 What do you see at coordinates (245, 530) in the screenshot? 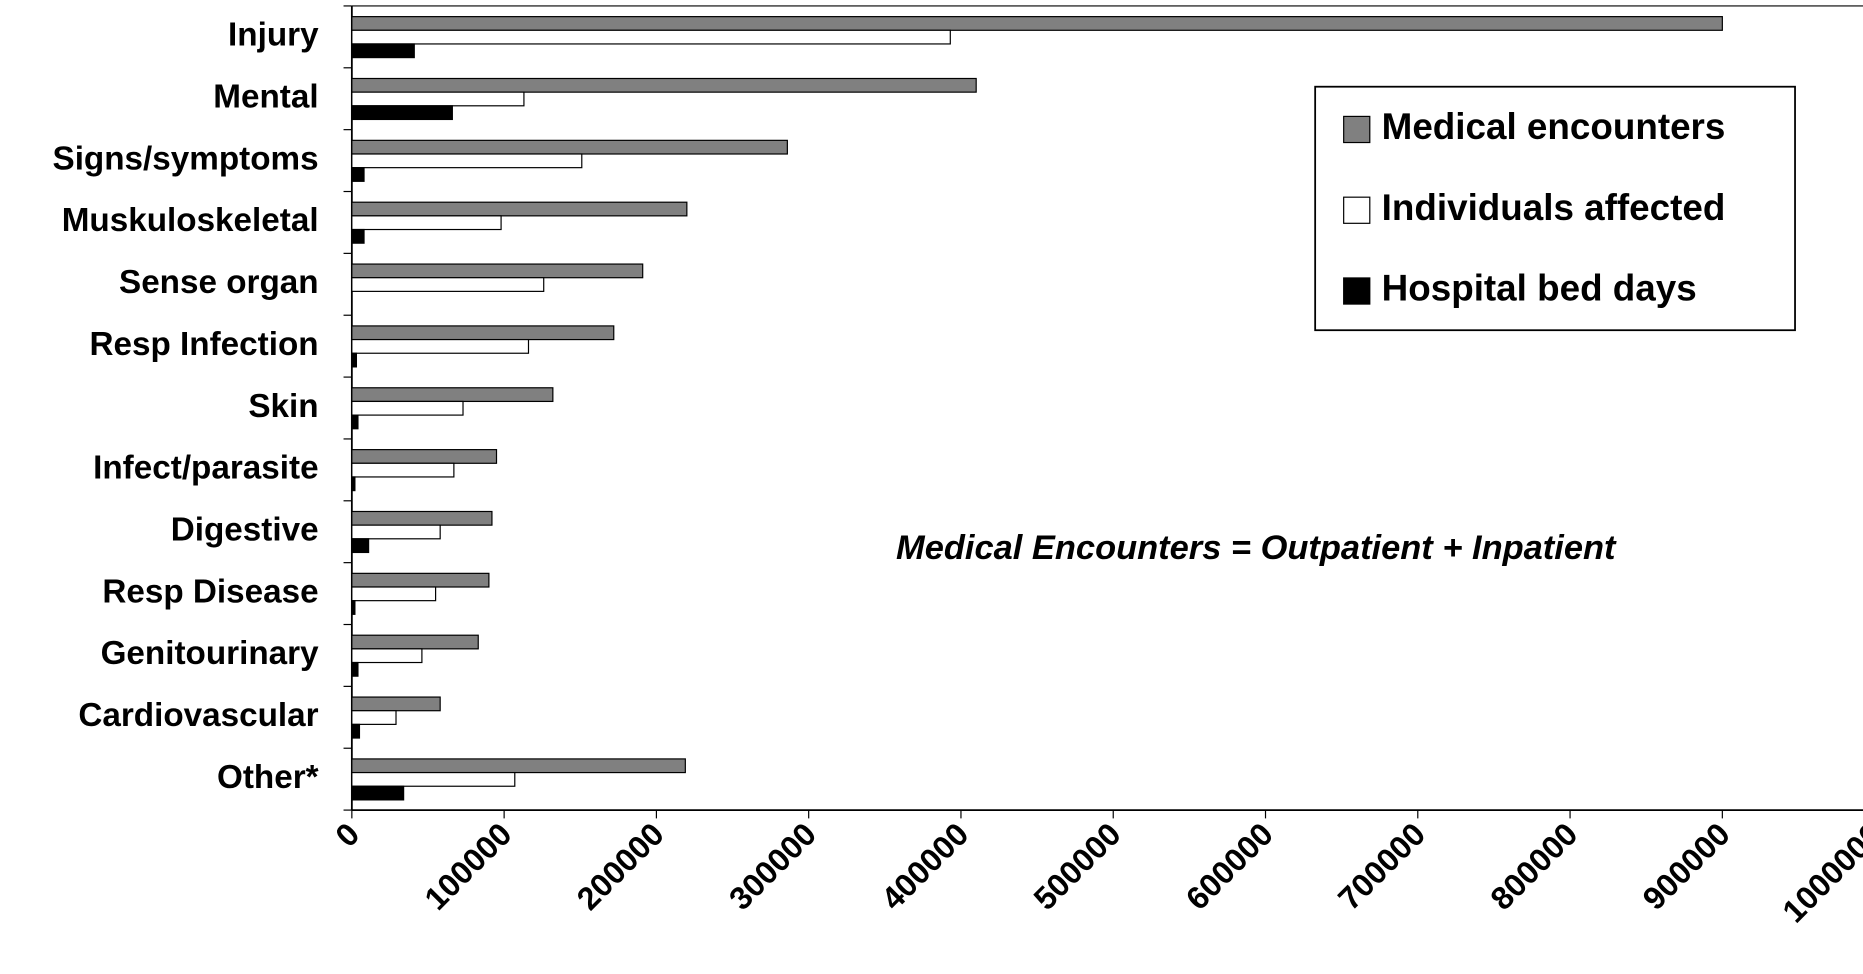
I see `y-tick-label: Digestive` at bounding box center [245, 530].